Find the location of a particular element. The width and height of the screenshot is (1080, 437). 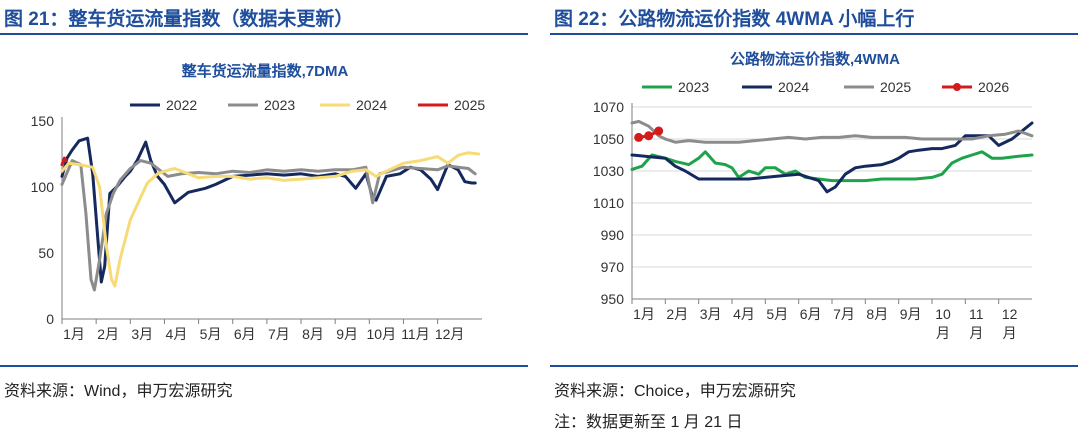

source-note: 资料来源：Choice，申万宏源研究 is located at coordinates (675, 391).